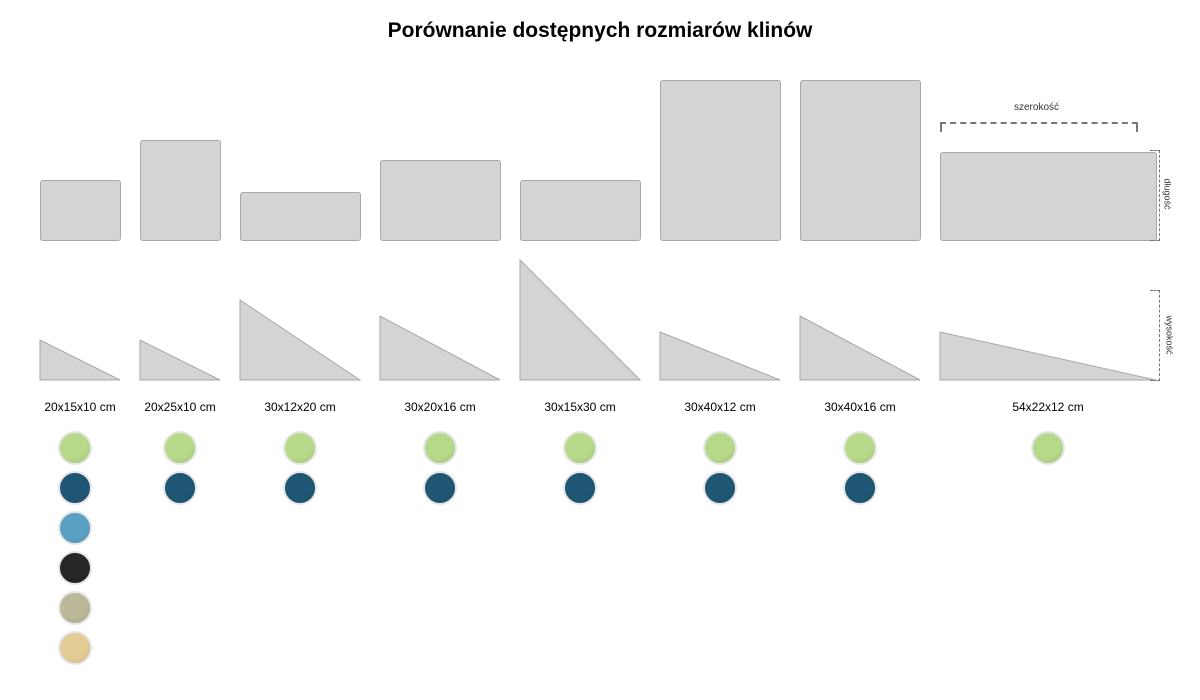 This screenshot has width=1200, height=700. I want to click on size-label: 30x40x12 cm, so click(720, 407).